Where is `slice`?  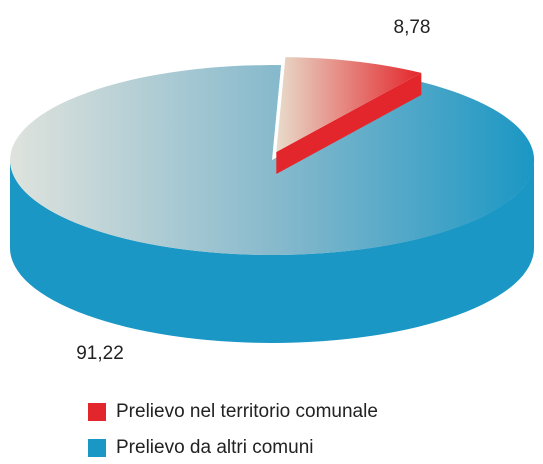
slice is located at coordinates (349, 104).